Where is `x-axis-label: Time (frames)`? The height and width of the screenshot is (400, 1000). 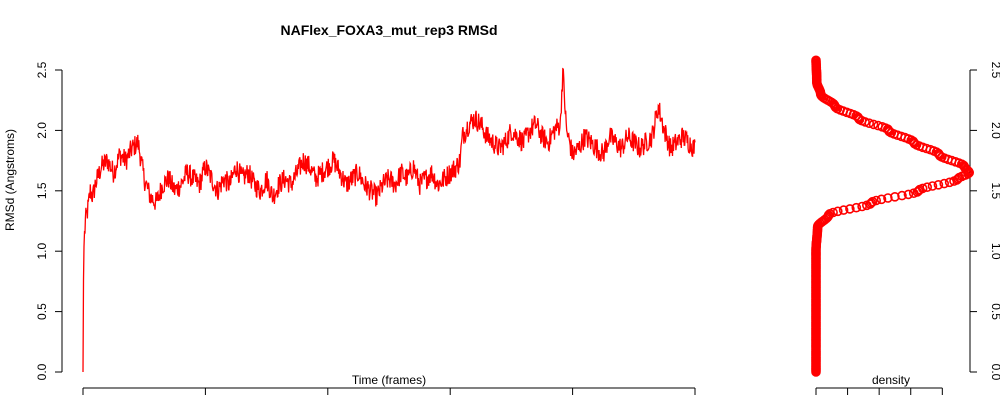 x-axis-label: Time (frames) is located at coordinates (389, 380).